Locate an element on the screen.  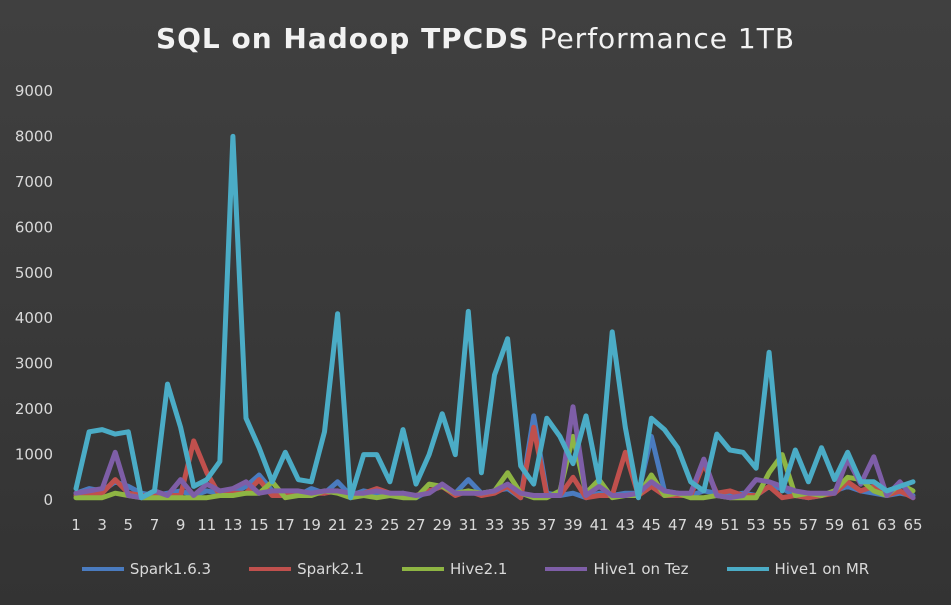
legend-label: Hive1 on Tez is located at coordinates (641, 569).